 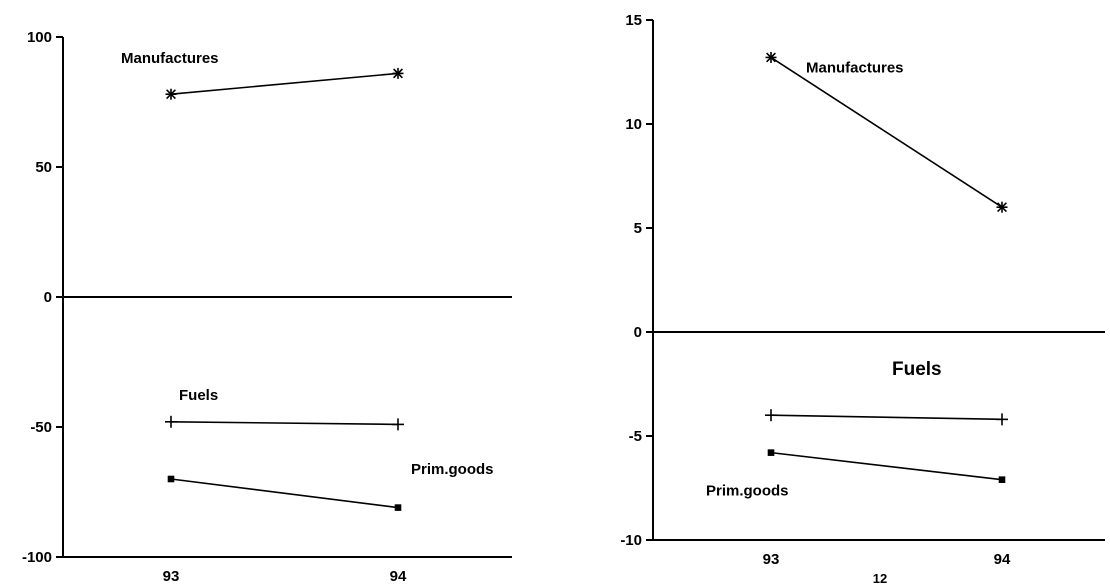 What do you see at coordinates (43, 167) in the screenshot?
I see `y-tick-label: 50` at bounding box center [43, 167].